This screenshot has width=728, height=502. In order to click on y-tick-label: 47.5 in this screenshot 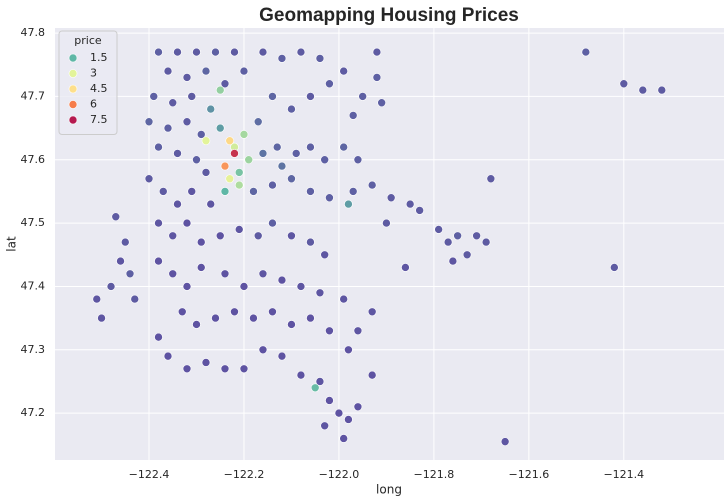, I will do `click(33, 222)`.